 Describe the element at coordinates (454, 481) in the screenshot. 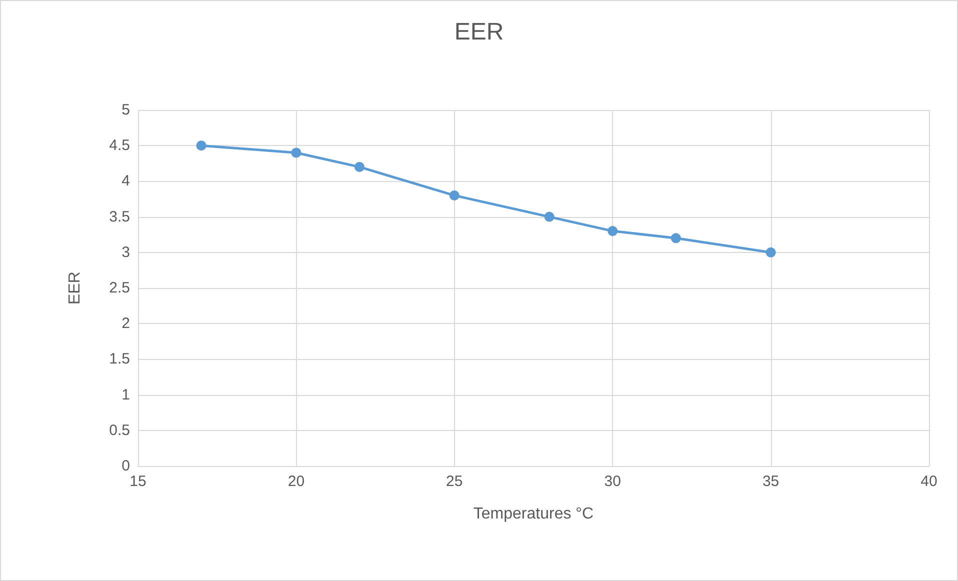

I see `x-tick-label: 25` at that location.